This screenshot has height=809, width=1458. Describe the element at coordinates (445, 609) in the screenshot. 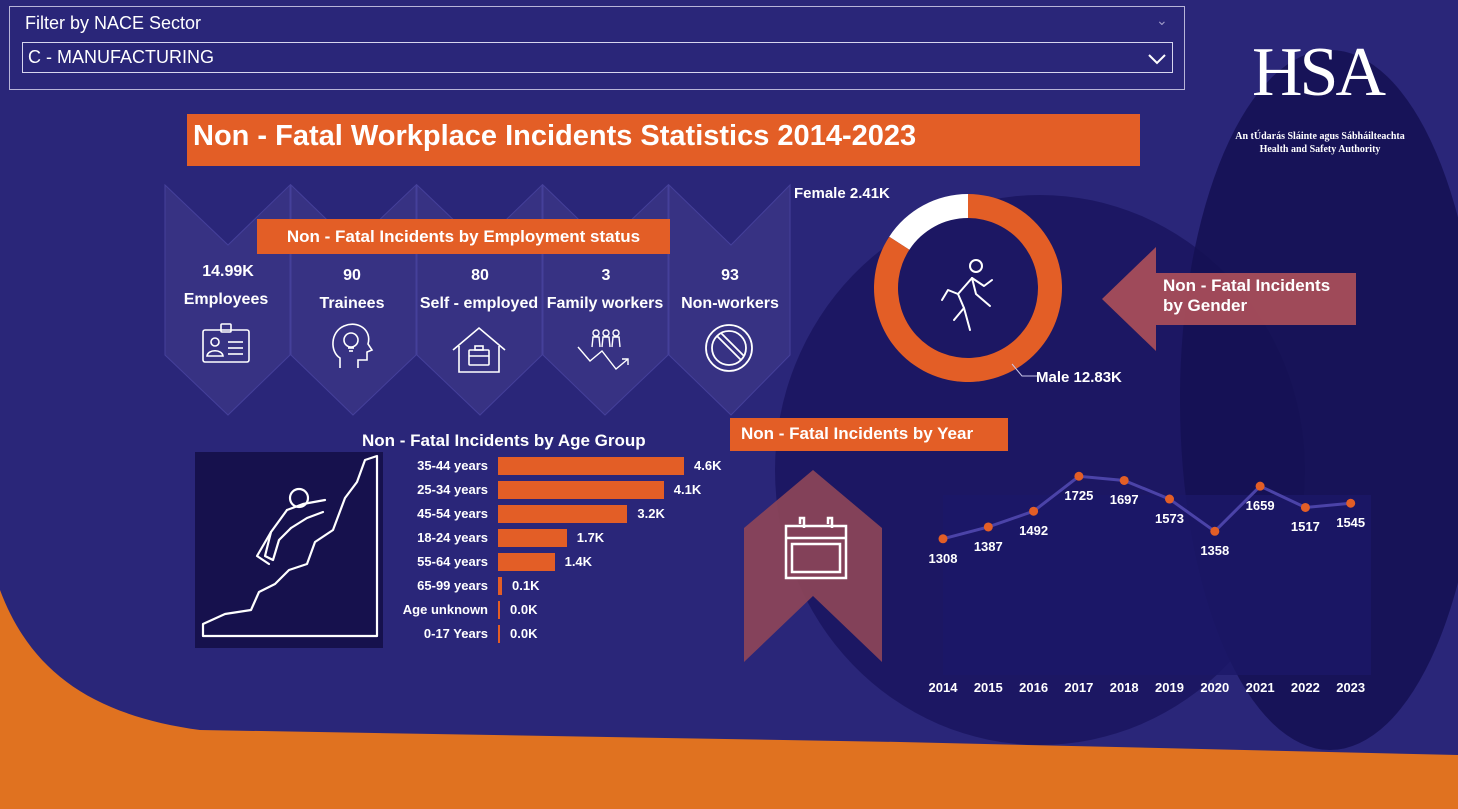

I see `age-category-label: Age unknown` at that location.